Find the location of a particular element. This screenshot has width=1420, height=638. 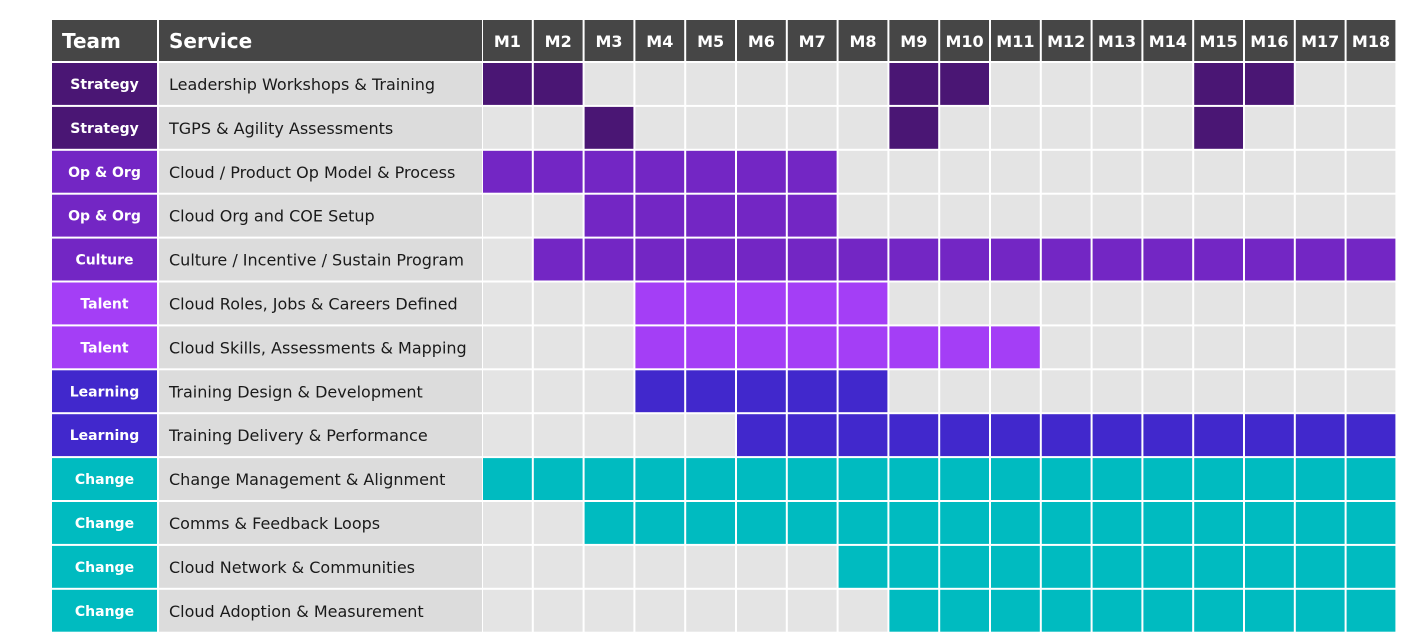

month-tick-label: M3 is located at coordinates (608, 41).